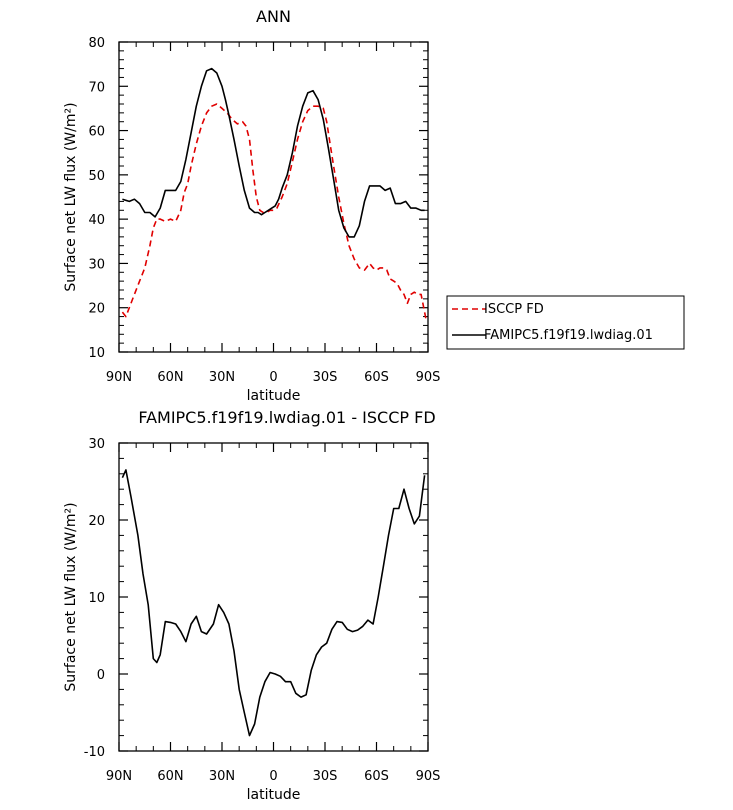  Describe the element at coordinates (273, 16) in the screenshot. I see `chart-title: ANN` at that location.